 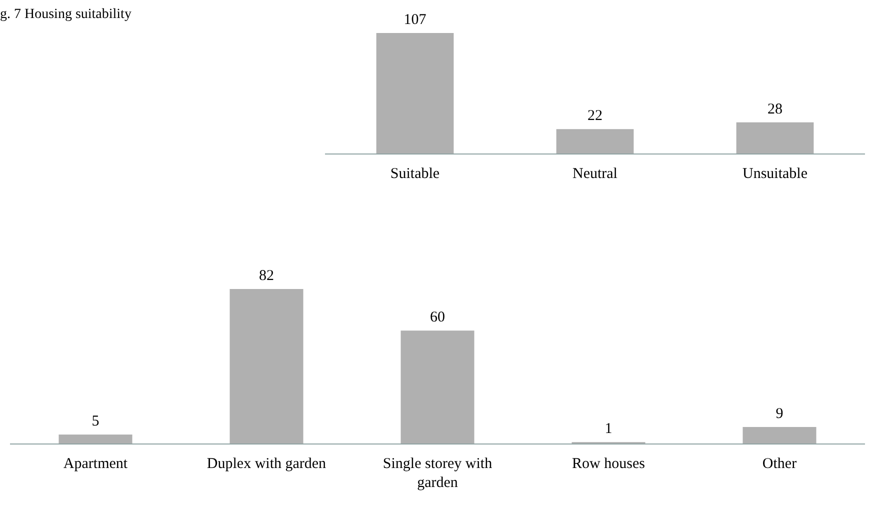 What do you see at coordinates (779, 464) in the screenshot?
I see `x-tick-label: Other` at bounding box center [779, 464].